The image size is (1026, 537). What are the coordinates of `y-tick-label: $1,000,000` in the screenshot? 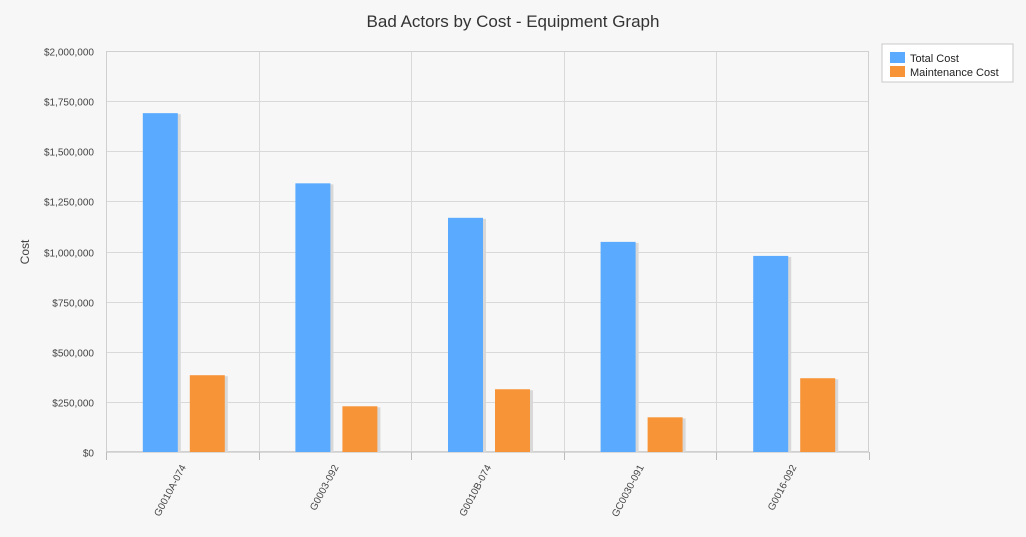 It's located at (69, 254).